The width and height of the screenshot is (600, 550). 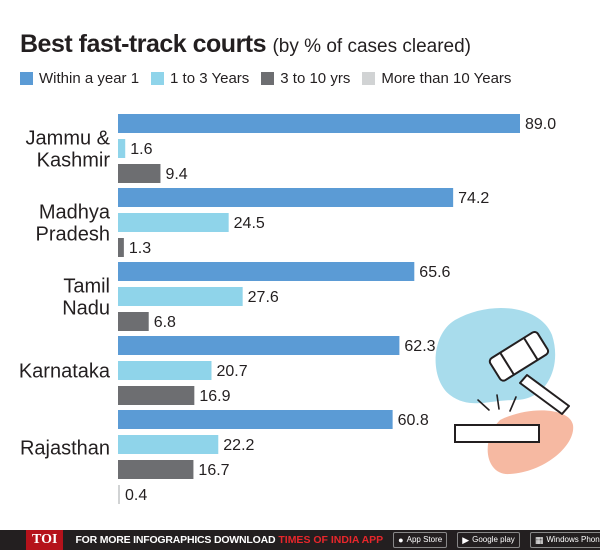 I want to click on data-label: 6.8, so click(x=165, y=322).